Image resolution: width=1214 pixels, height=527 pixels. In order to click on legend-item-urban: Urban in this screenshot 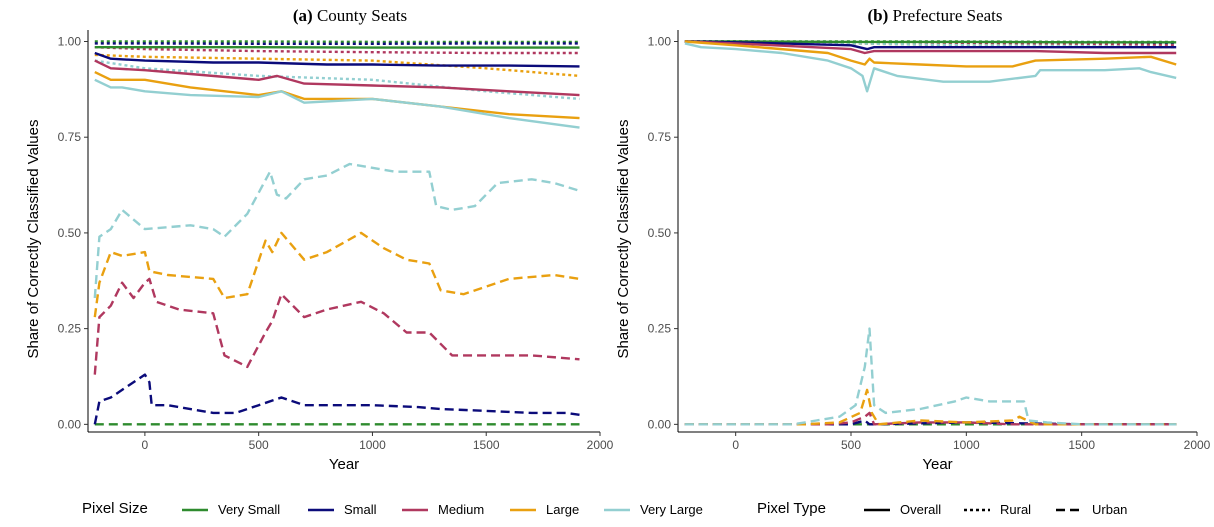, I will do `click(1090, 509)`.